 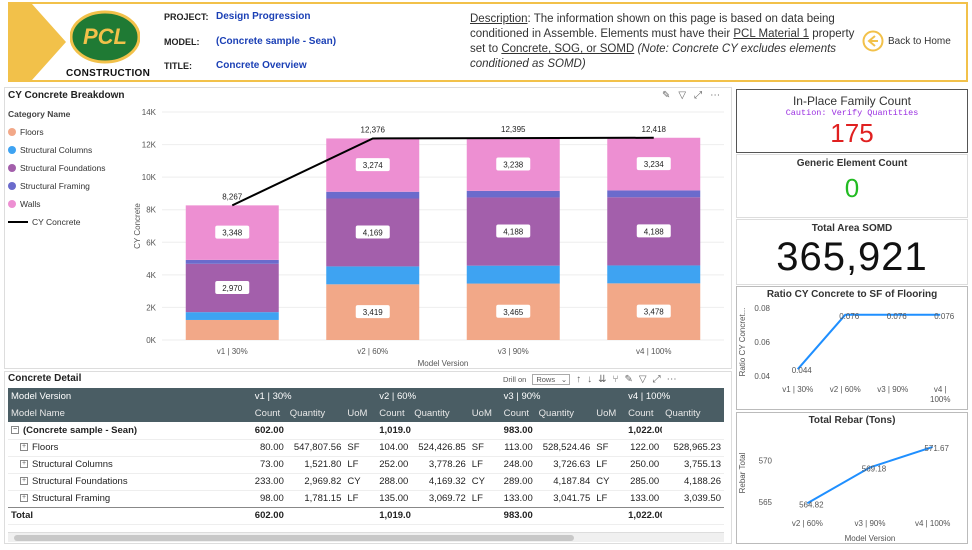 I want to click on back-to-home-label: Back to Home, so click(x=919, y=41).